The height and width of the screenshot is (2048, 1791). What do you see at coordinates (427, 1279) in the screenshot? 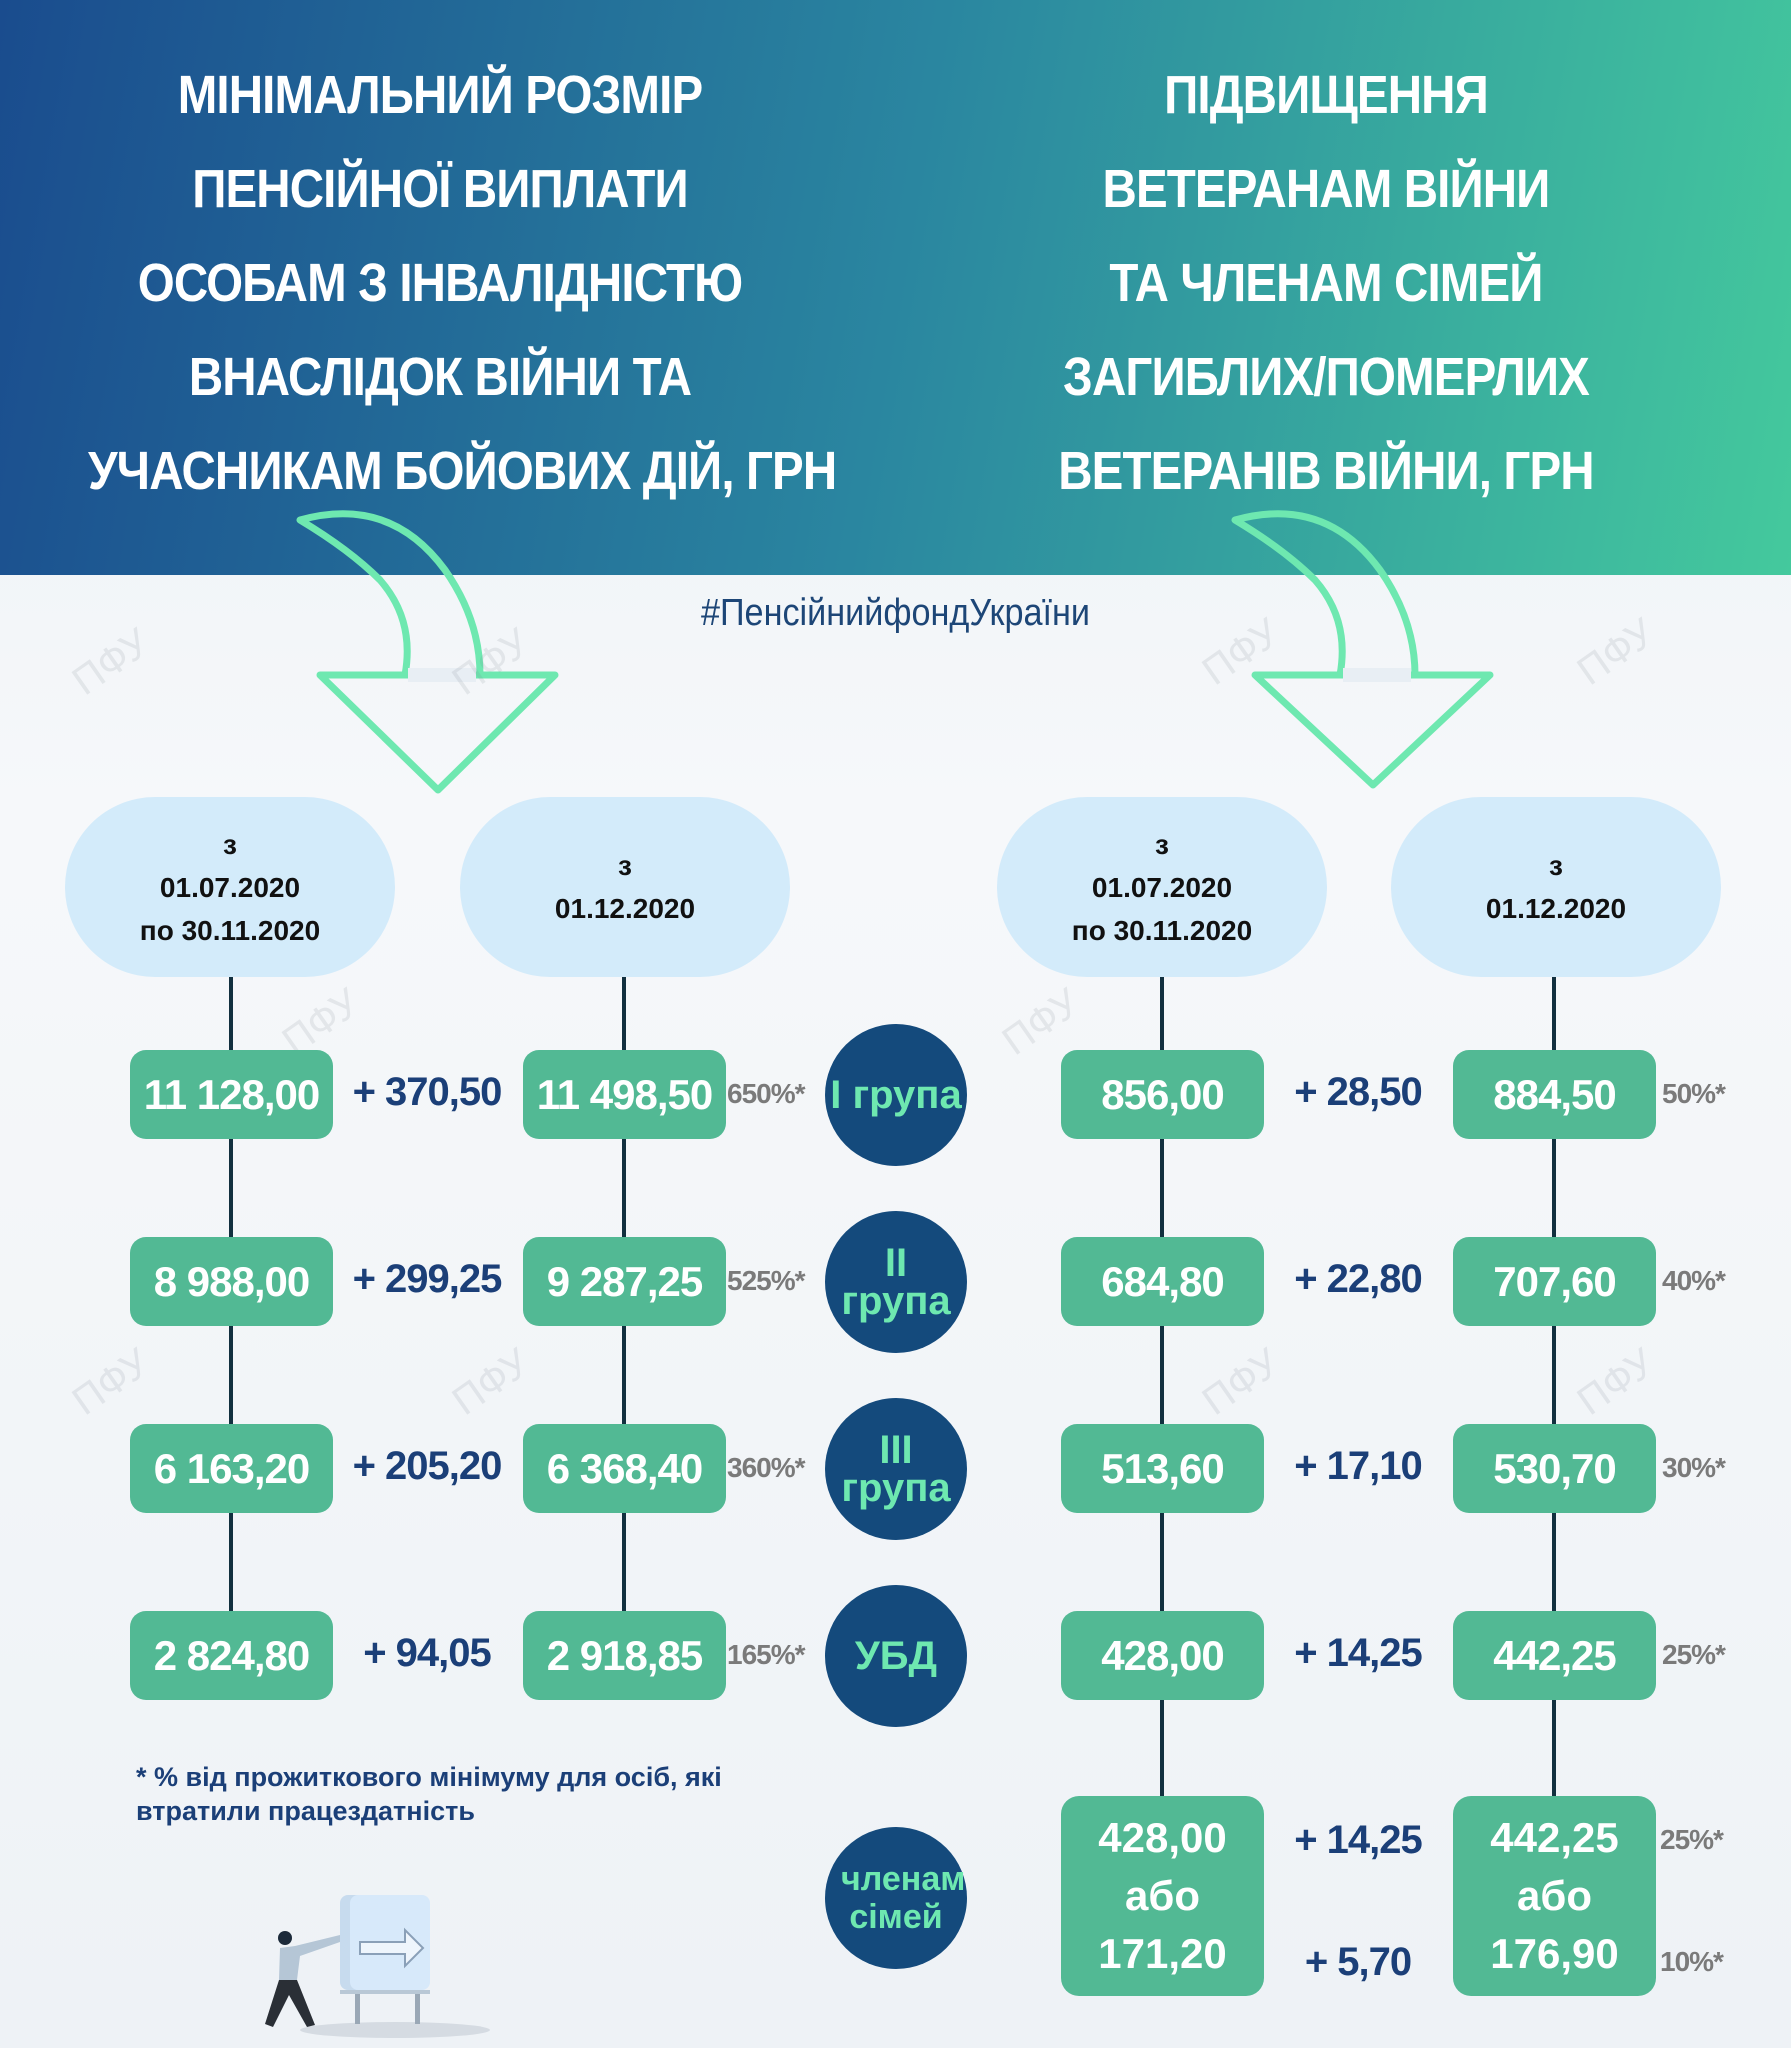
I see `left-diff: + 299,25` at bounding box center [427, 1279].